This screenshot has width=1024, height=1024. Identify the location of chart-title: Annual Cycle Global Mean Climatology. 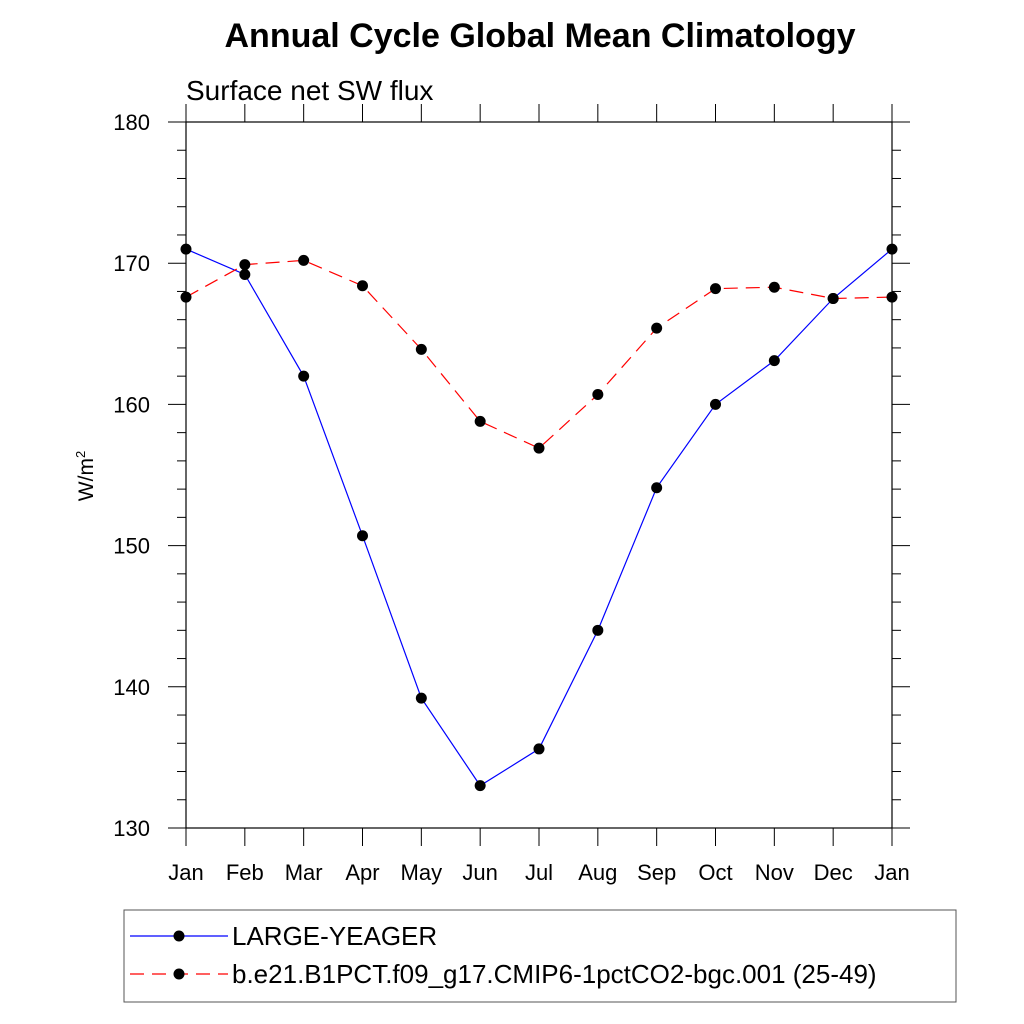
(540, 36).